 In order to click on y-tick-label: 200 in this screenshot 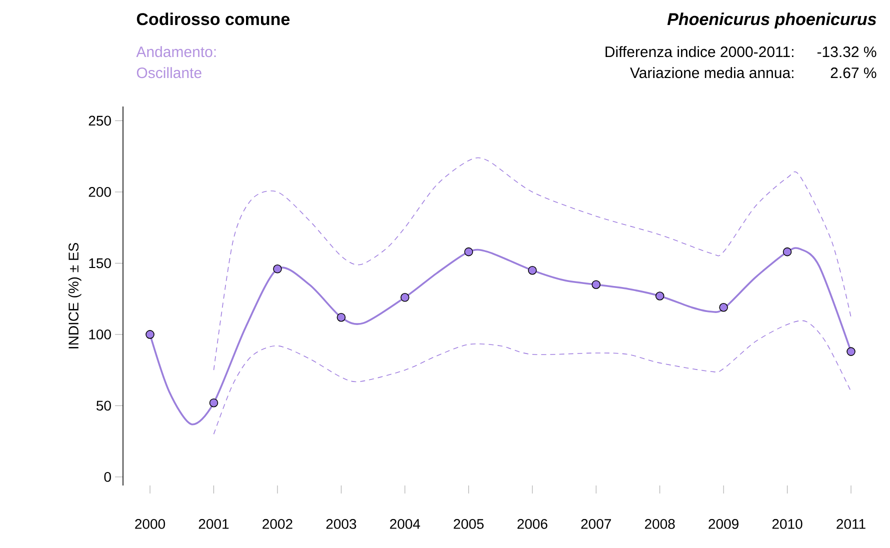, I will do `click(99, 192)`.